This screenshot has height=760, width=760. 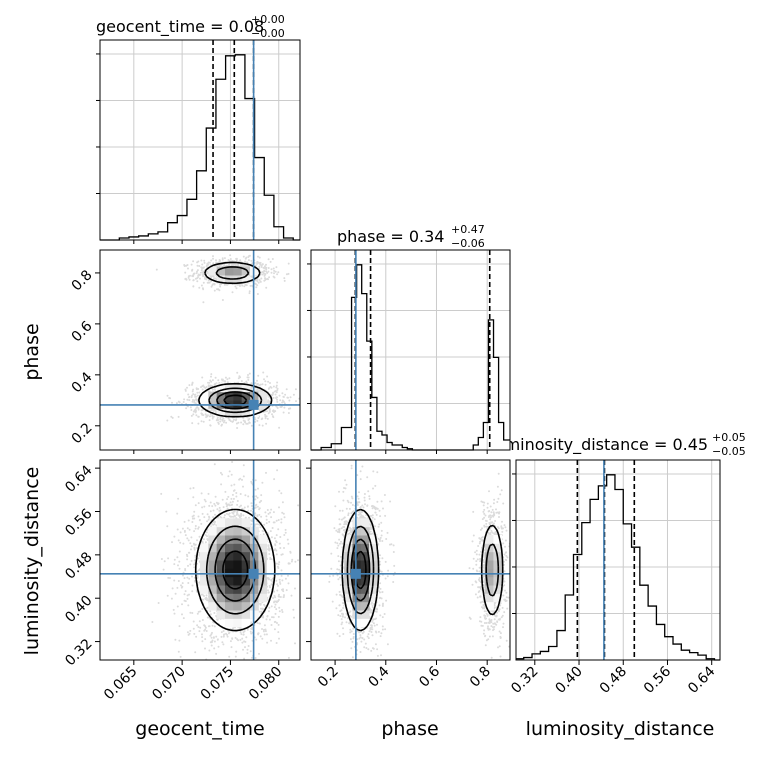 I want to click on diag-panel-luminosity-distance, so click(x=616, y=560).